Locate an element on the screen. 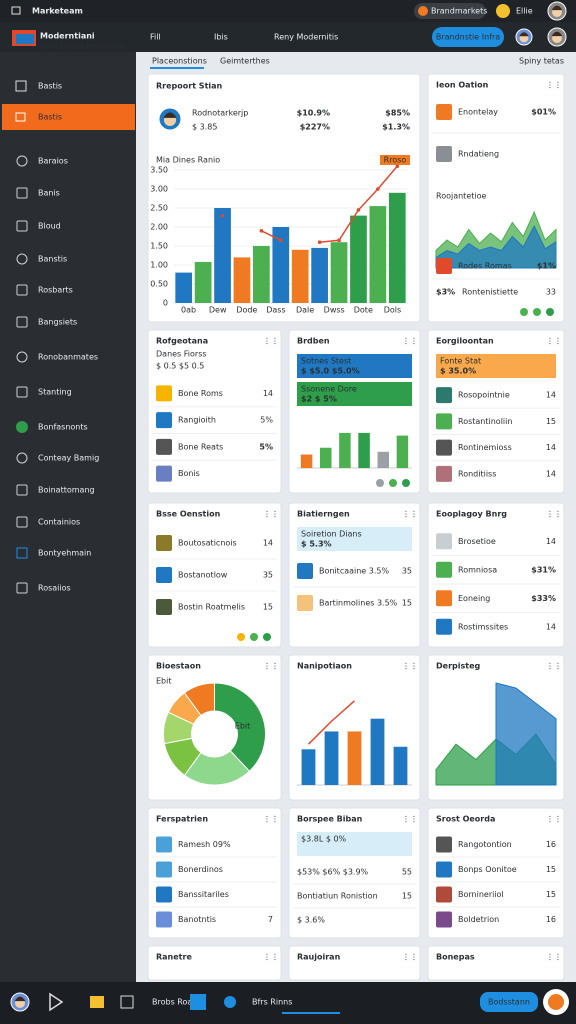 The image size is (576, 1024). nav-button is located at coordinates (468, 37).